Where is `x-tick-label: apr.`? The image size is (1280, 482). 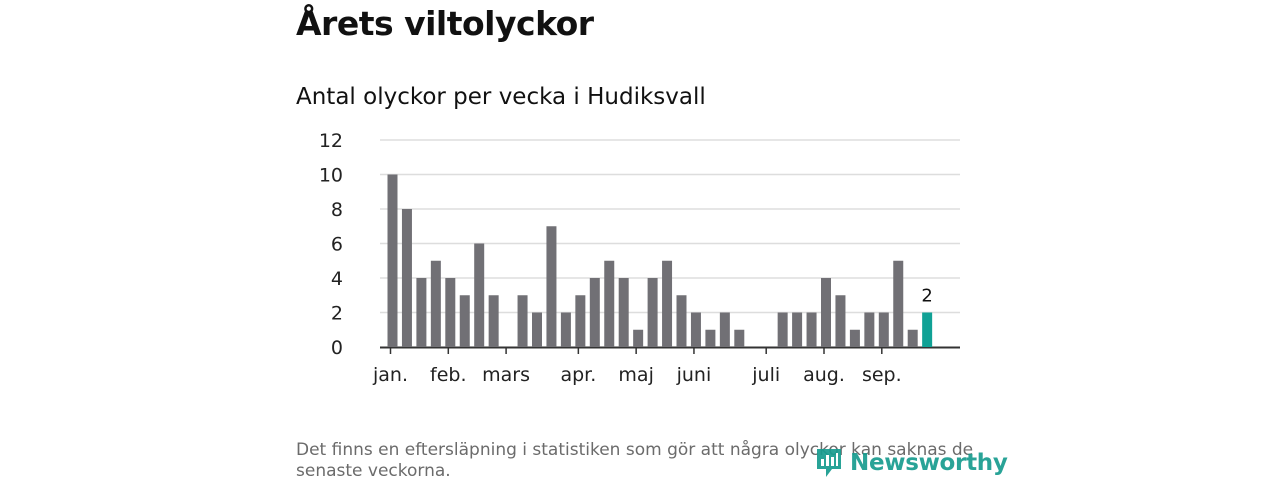 x-tick-label: apr. is located at coordinates (578, 375).